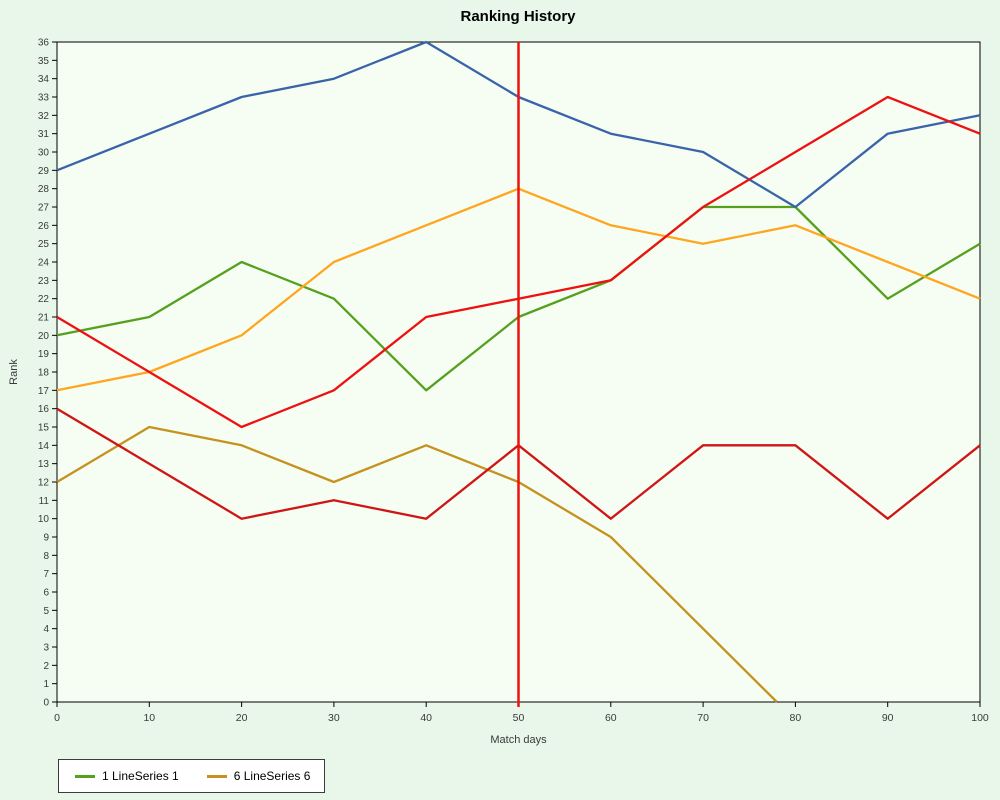 The height and width of the screenshot is (800, 1000). Describe the element at coordinates (44, 354) in the screenshot. I see `y-axis-tick-label: 19` at that location.